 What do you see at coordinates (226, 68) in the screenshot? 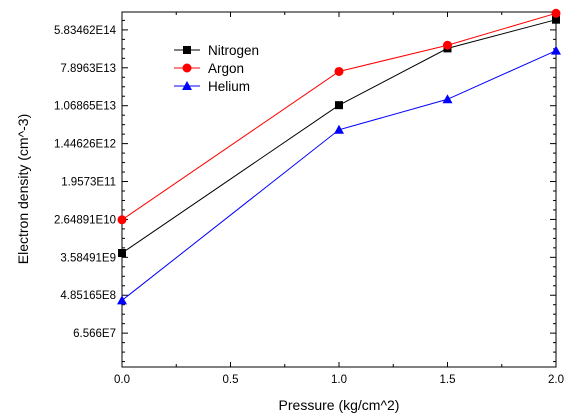
I see `legend-label-argon: Argon` at bounding box center [226, 68].